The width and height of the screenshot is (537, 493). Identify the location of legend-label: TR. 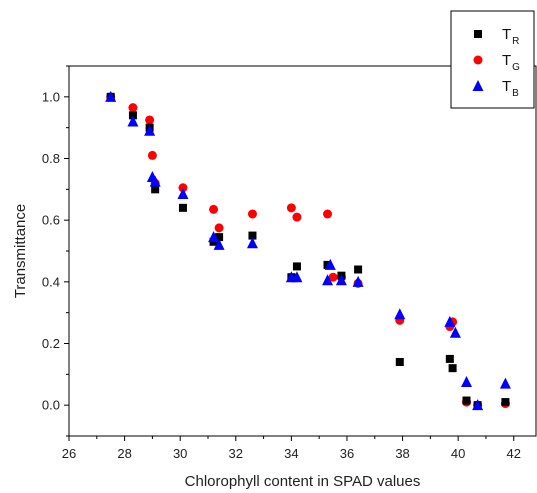
(510, 36).